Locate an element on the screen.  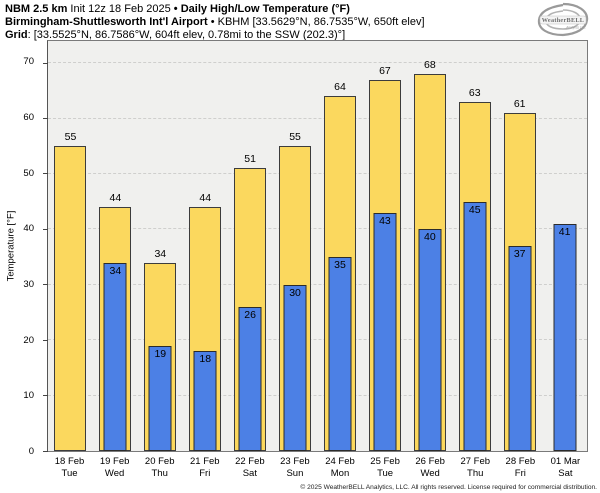
x-tick-label-24-Feb: 24 Feb Mon is located at coordinates (339, 468).